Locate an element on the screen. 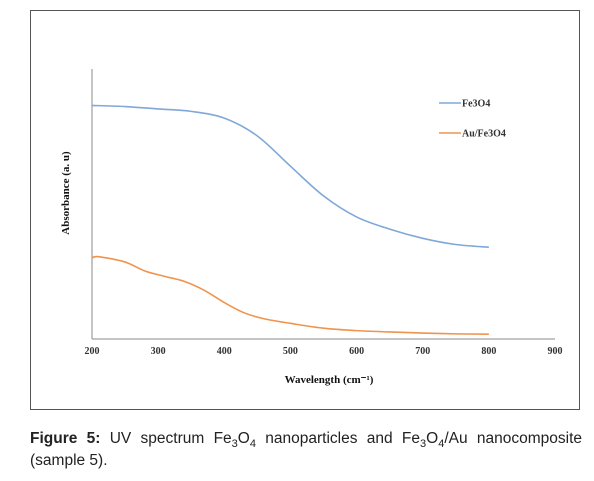 This screenshot has height=481, width=594. x-tick-label: 300 is located at coordinates (158, 351).